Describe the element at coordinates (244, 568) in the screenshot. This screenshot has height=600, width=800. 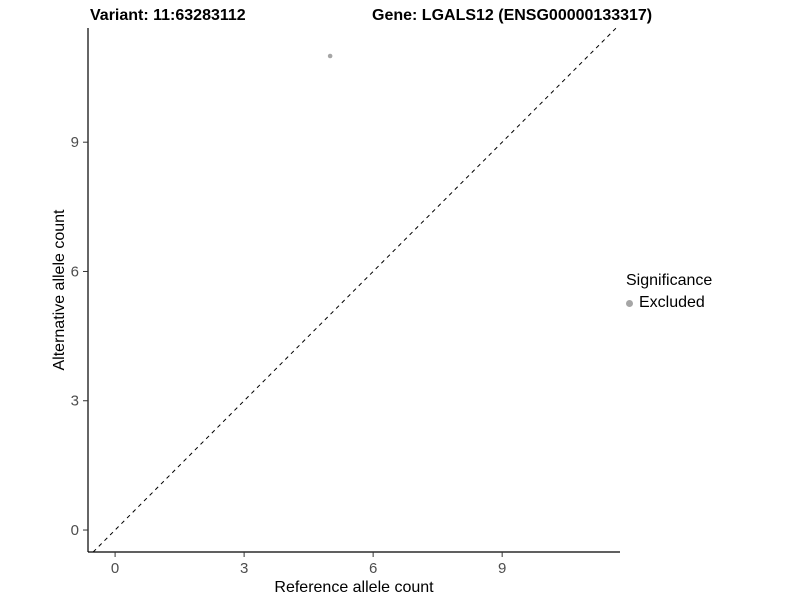
I see `x-tick-label: 3` at that location.